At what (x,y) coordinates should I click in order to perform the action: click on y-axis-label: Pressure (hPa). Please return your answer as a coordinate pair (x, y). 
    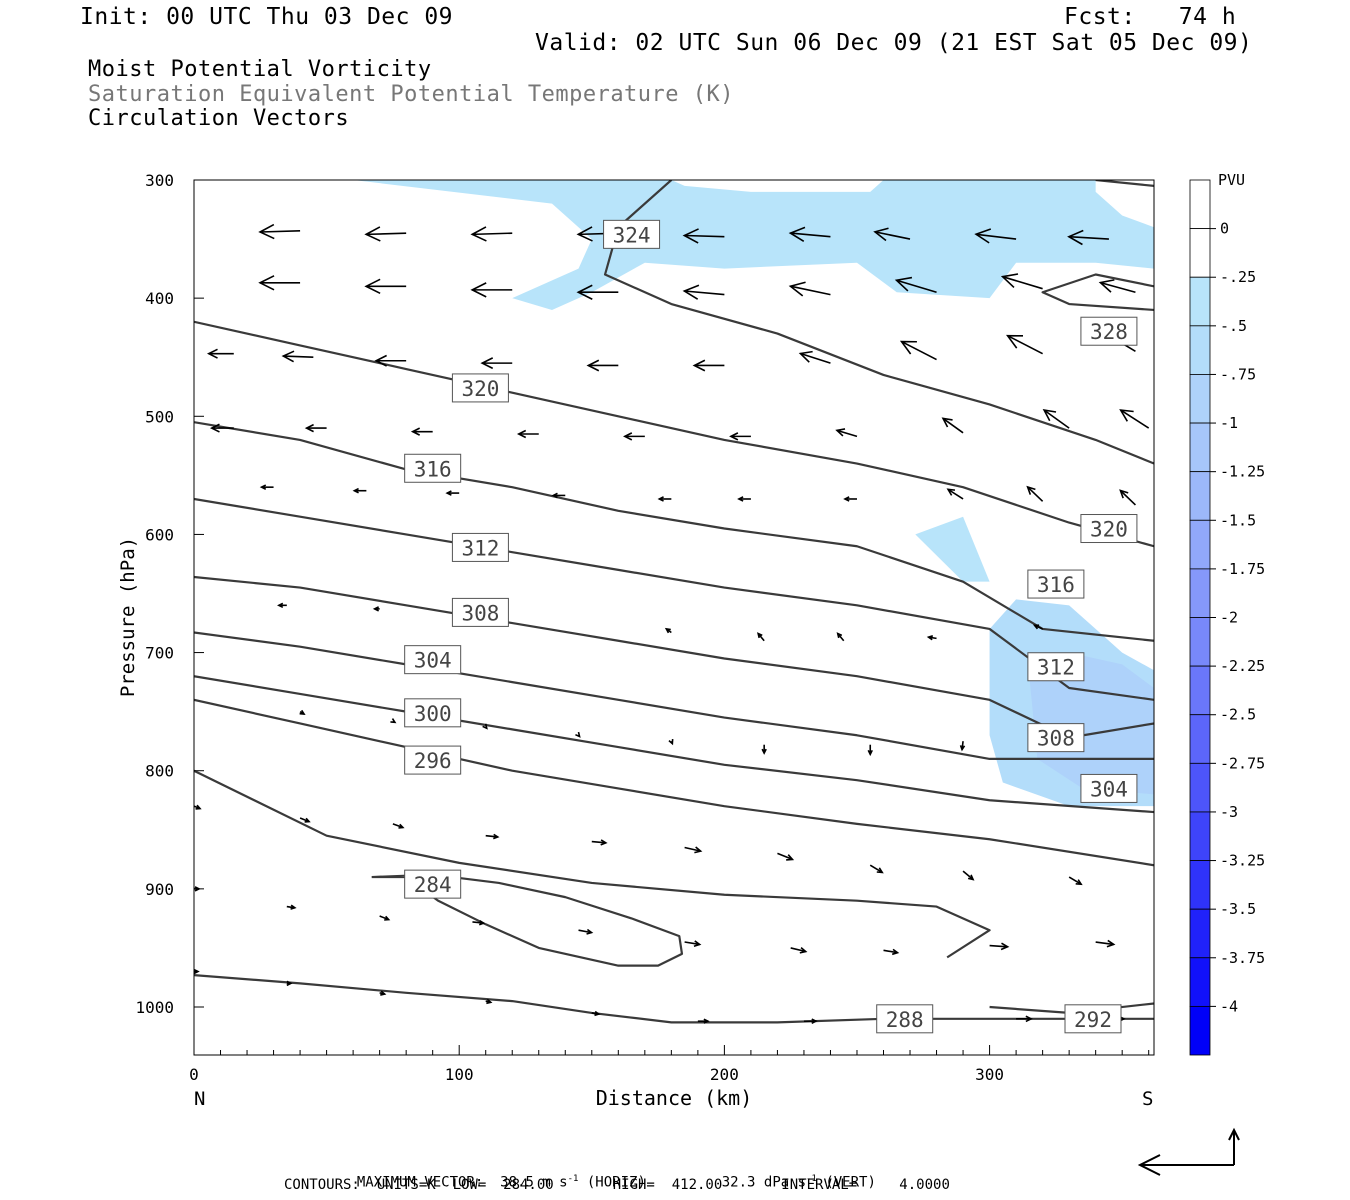
    Looking at the image, I should click on (128, 617).